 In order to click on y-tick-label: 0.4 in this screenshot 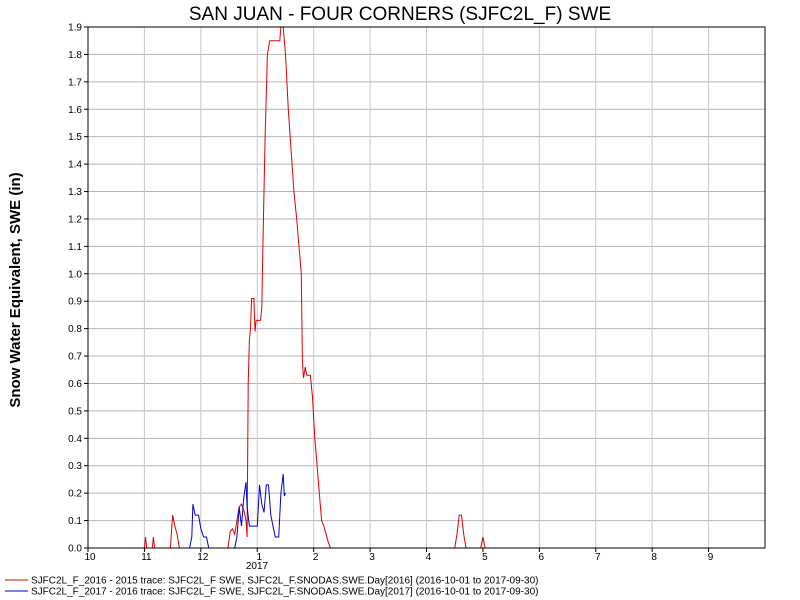, I will do `click(75, 439)`.